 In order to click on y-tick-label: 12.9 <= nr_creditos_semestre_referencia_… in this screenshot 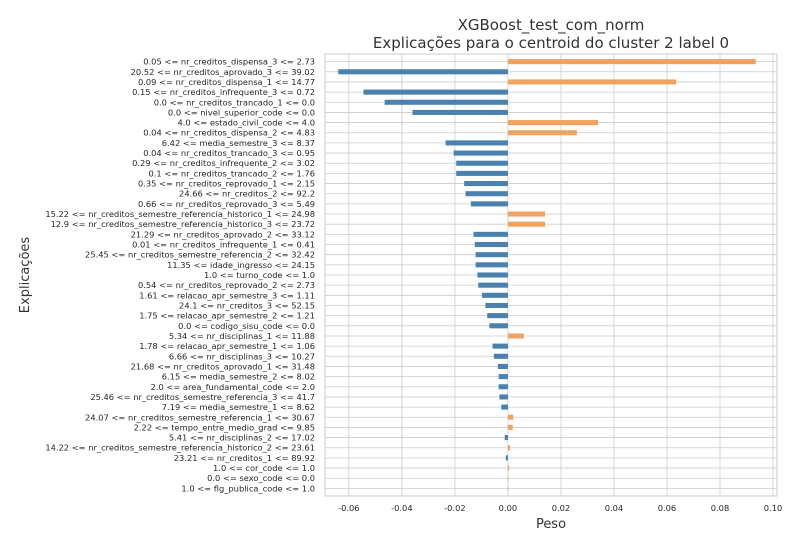, I will do `click(183, 224)`.